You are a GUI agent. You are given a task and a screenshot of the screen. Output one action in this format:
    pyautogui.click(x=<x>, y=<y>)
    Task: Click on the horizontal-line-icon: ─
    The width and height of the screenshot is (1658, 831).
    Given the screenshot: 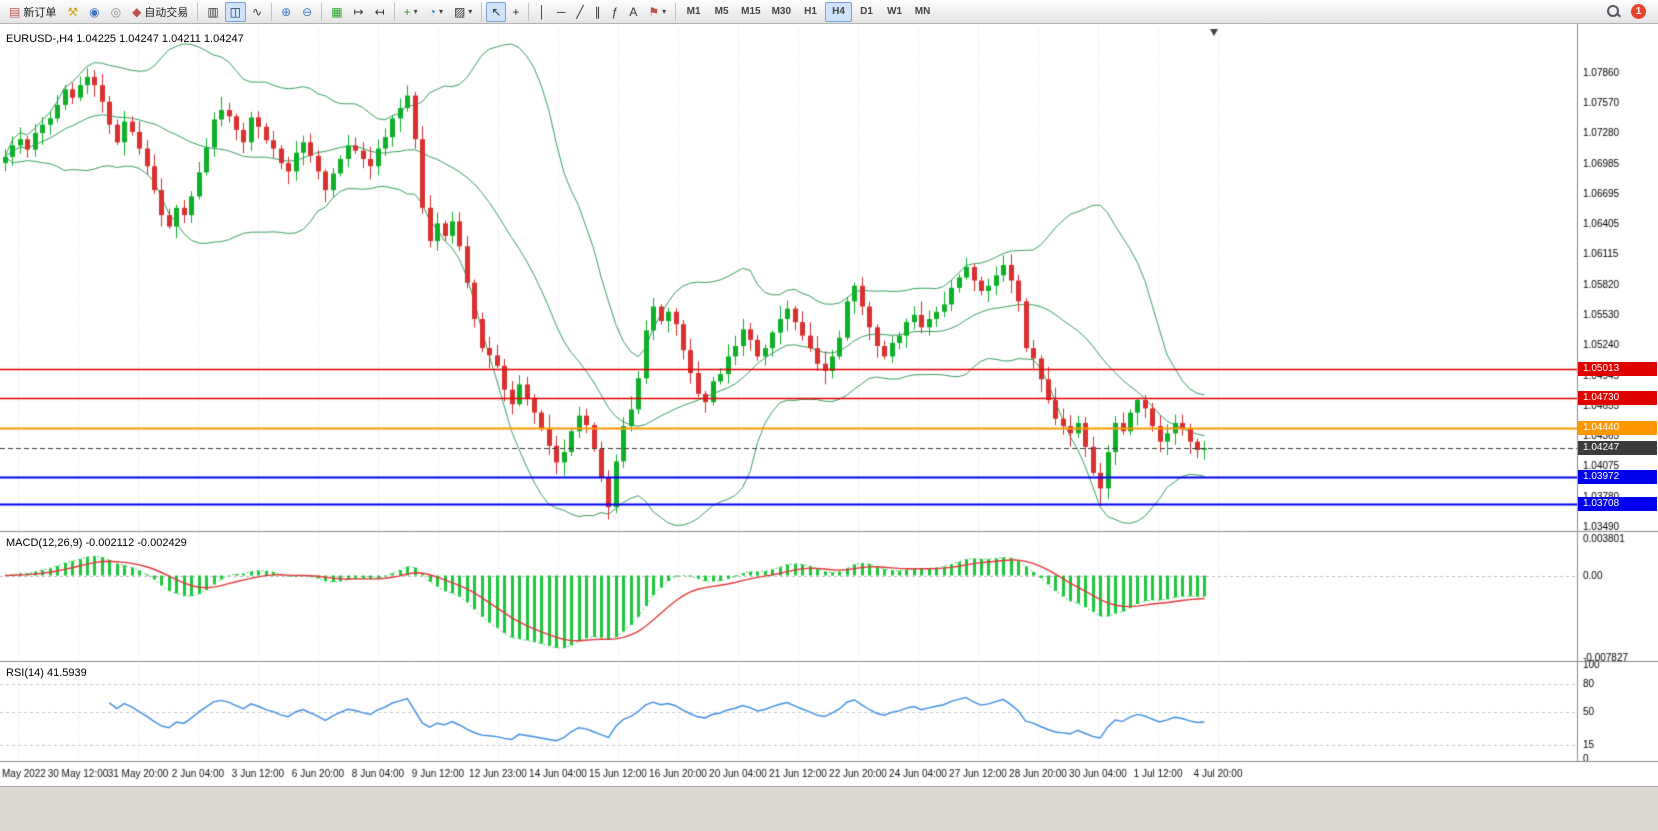 What is the action you would take?
    pyautogui.click(x=561, y=11)
    